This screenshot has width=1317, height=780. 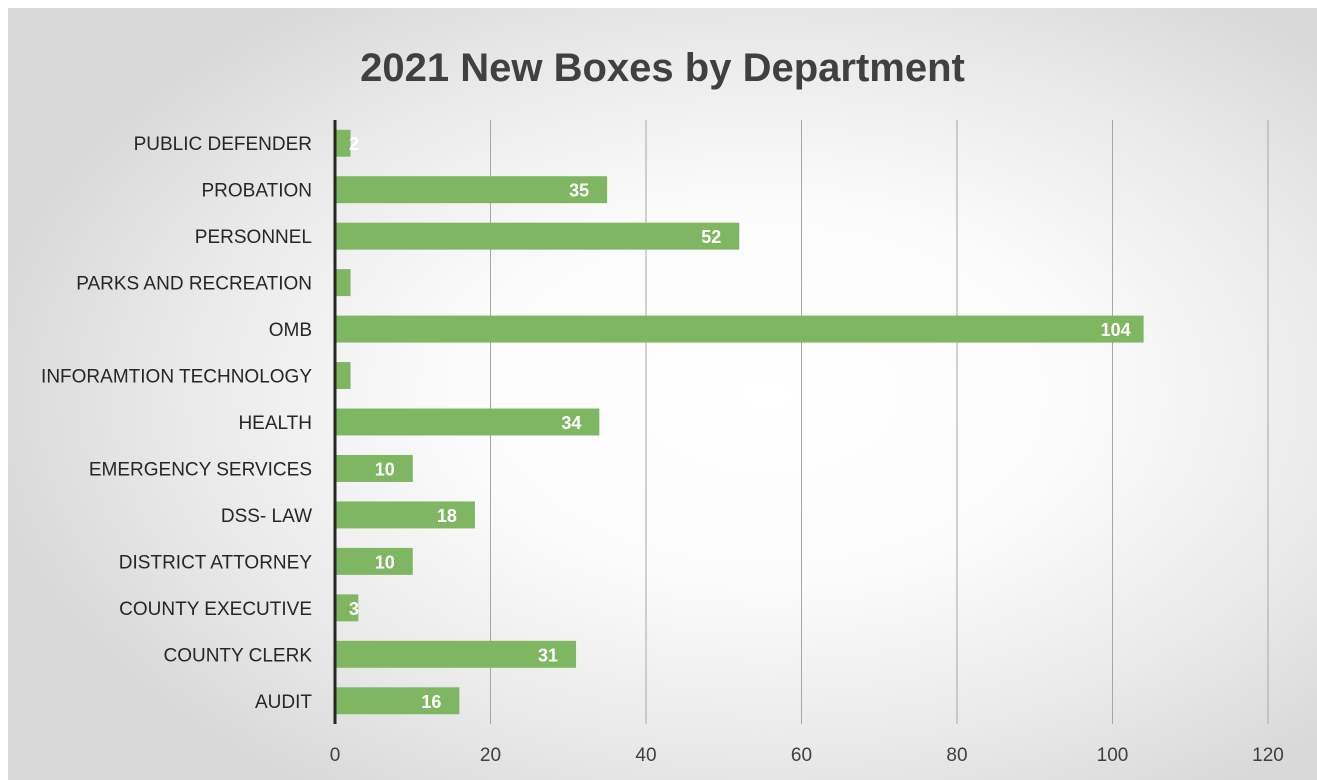 What do you see at coordinates (283, 702) in the screenshot?
I see `category-label: AUDIT` at bounding box center [283, 702].